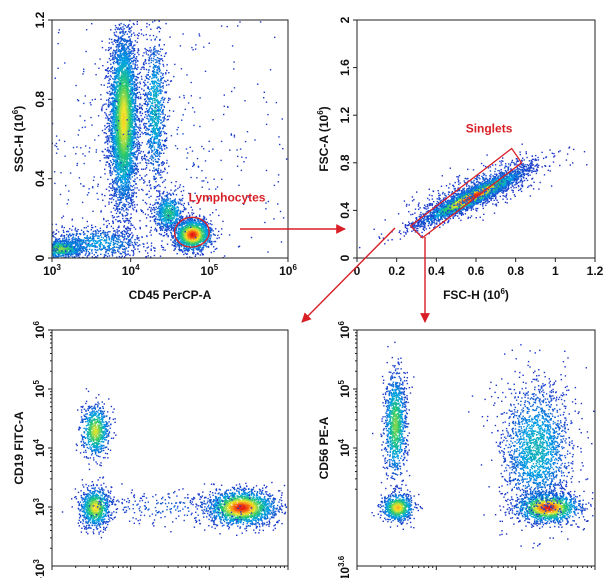 This screenshot has width=608, height=578. Describe the element at coordinates (323, 138) in the screenshot. I see `y-axis-label: FSC-A (106)` at that location.